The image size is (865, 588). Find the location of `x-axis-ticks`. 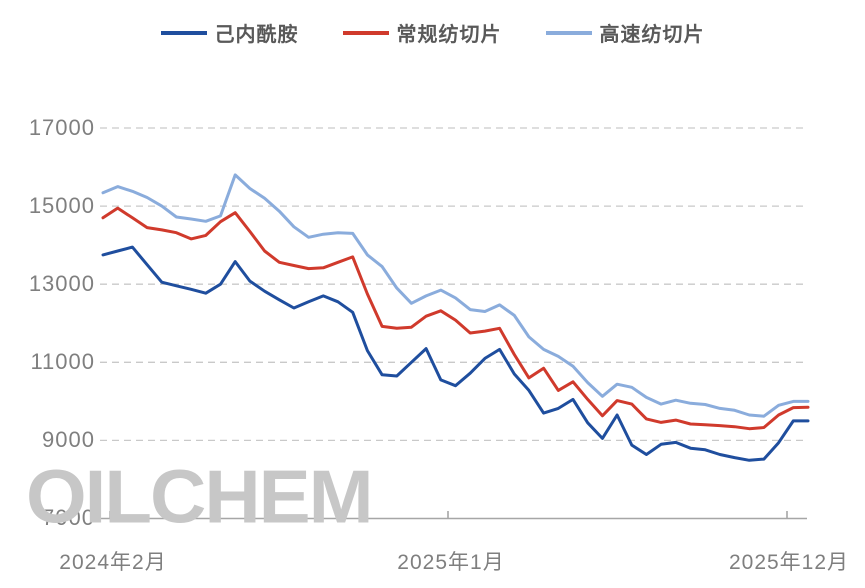

x-axis-ticks is located at coordinates (448, 515).